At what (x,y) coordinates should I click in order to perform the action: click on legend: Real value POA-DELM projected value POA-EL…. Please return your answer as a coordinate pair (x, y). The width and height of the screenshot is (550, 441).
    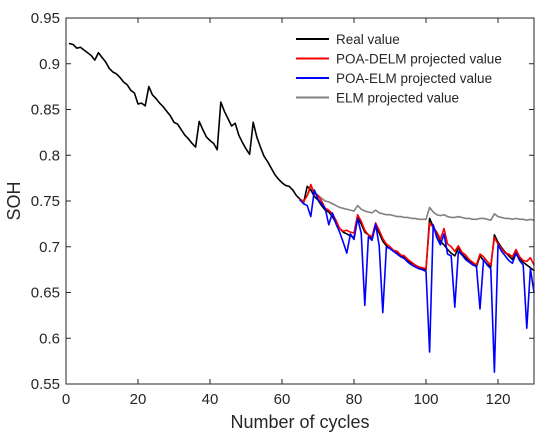
    Looking at the image, I should click on (399, 69).